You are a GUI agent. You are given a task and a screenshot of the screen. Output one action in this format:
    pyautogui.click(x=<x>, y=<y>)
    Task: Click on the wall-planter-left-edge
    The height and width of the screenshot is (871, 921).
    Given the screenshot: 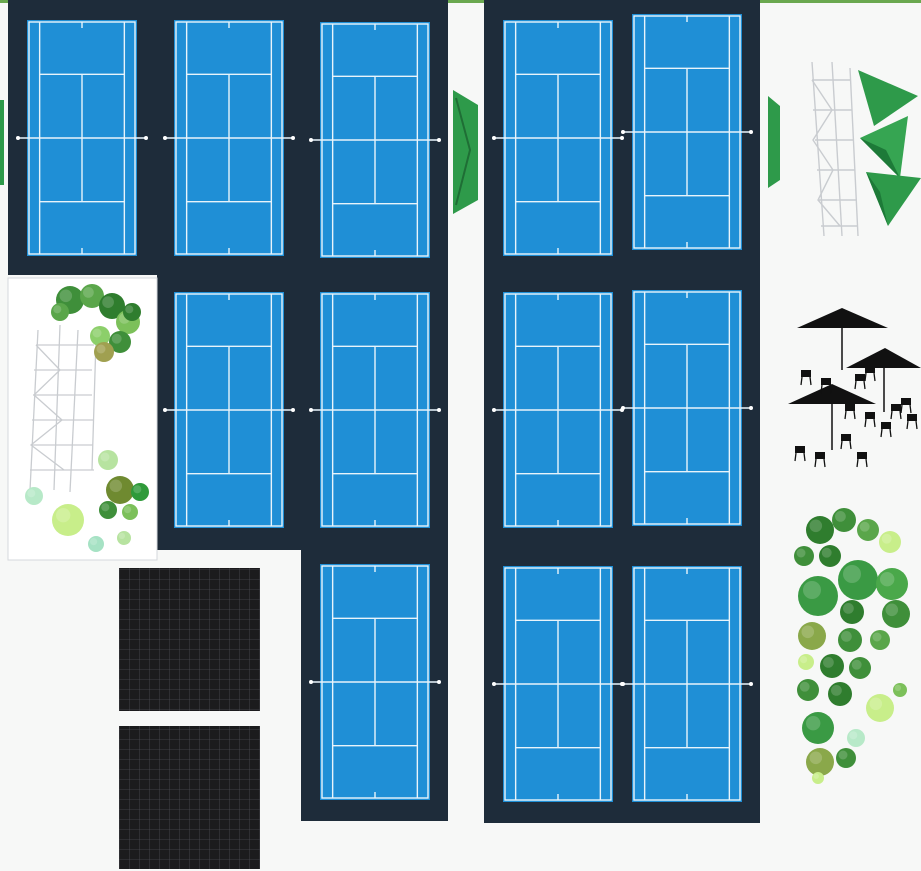 What is the action you would take?
    pyautogui.click(x=2, y=142)
    